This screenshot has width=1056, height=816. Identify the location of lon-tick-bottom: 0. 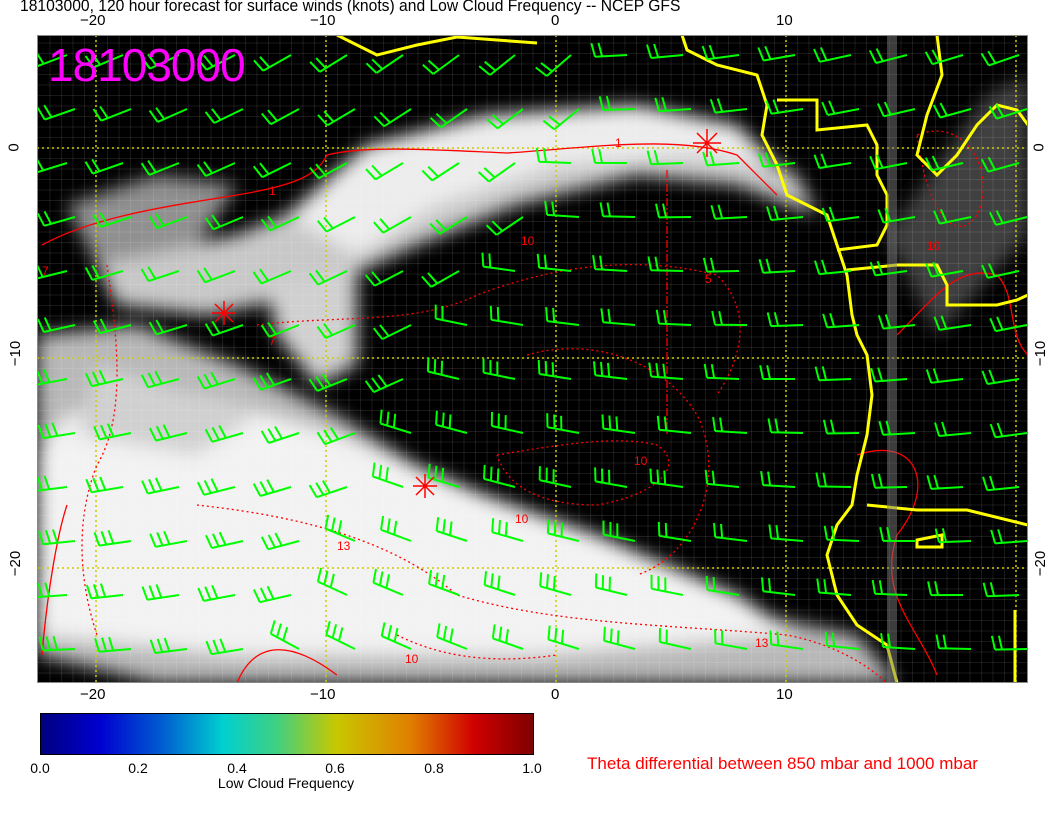
(555, 694).